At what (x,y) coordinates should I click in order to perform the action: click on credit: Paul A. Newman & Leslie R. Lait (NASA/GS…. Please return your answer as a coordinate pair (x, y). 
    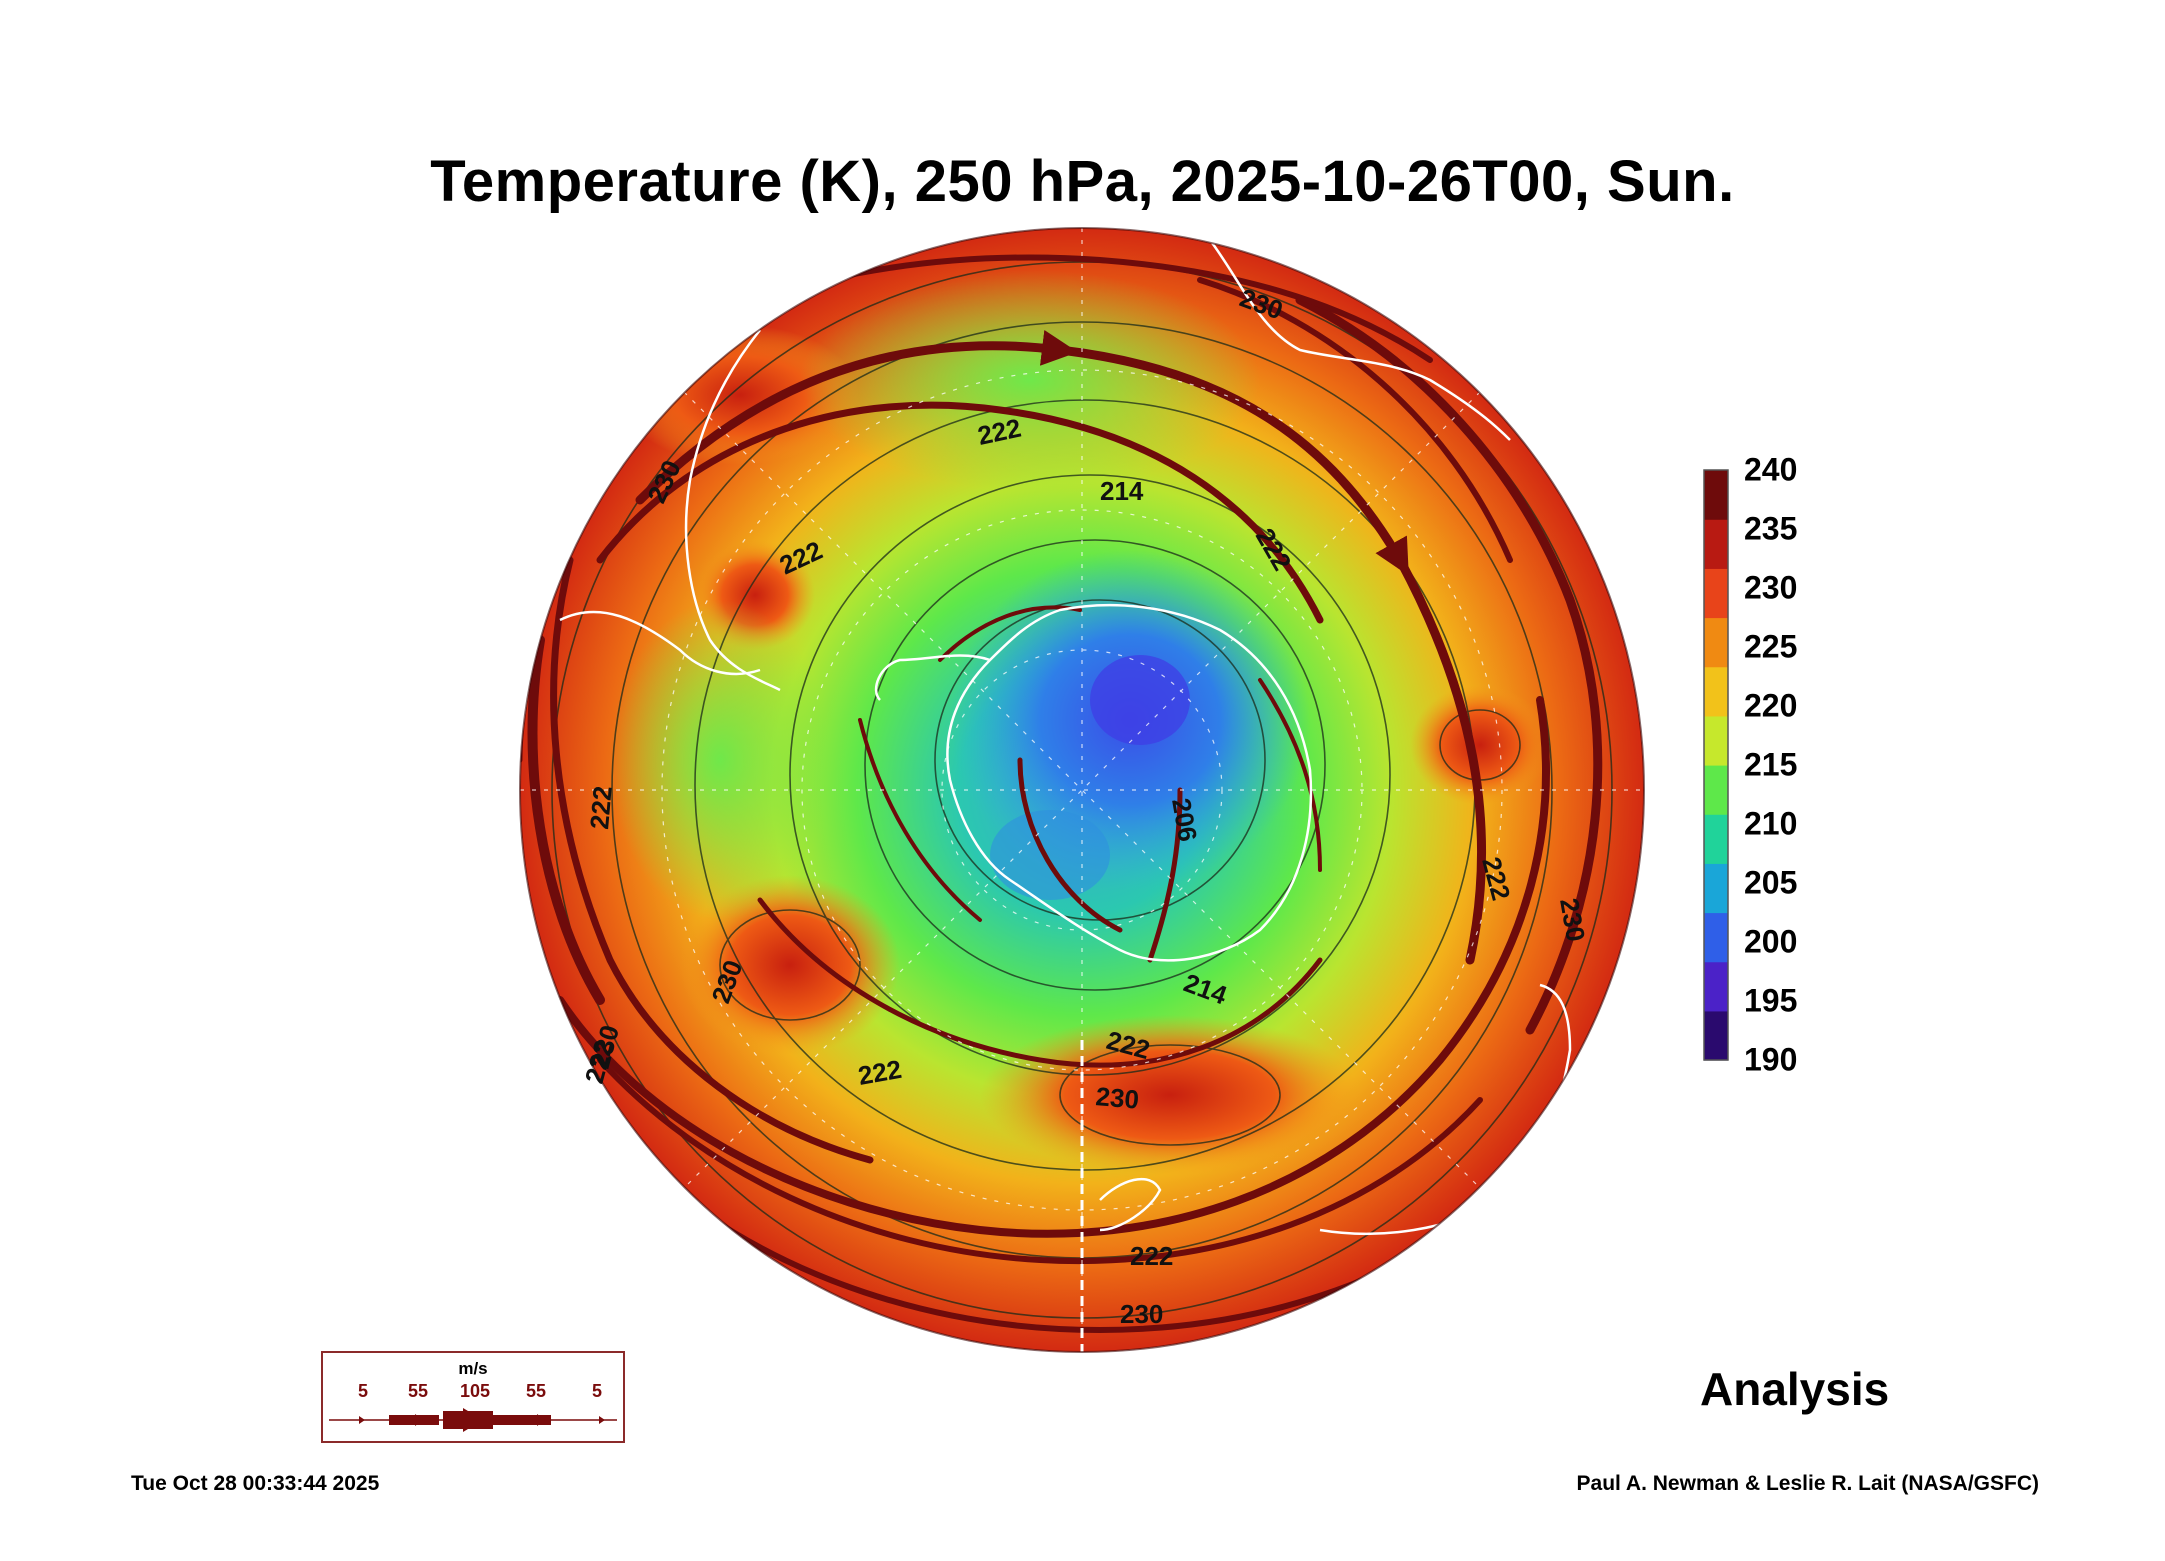
    Looking at the image, I should click on (1807, 1483).